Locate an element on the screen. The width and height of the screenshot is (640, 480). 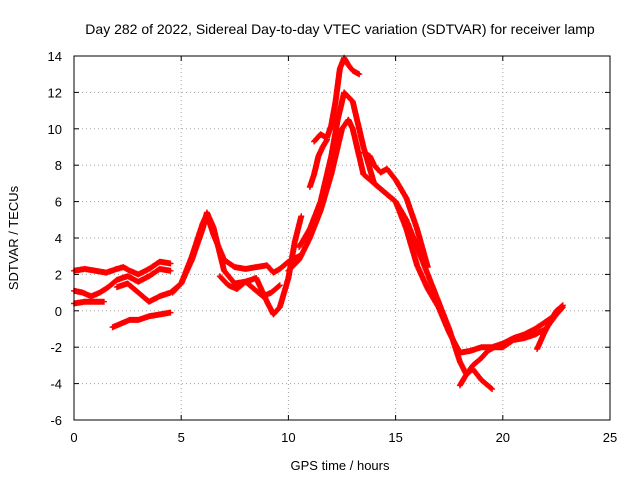
y-tick-label: -6 is located at coordinates (56, 420).